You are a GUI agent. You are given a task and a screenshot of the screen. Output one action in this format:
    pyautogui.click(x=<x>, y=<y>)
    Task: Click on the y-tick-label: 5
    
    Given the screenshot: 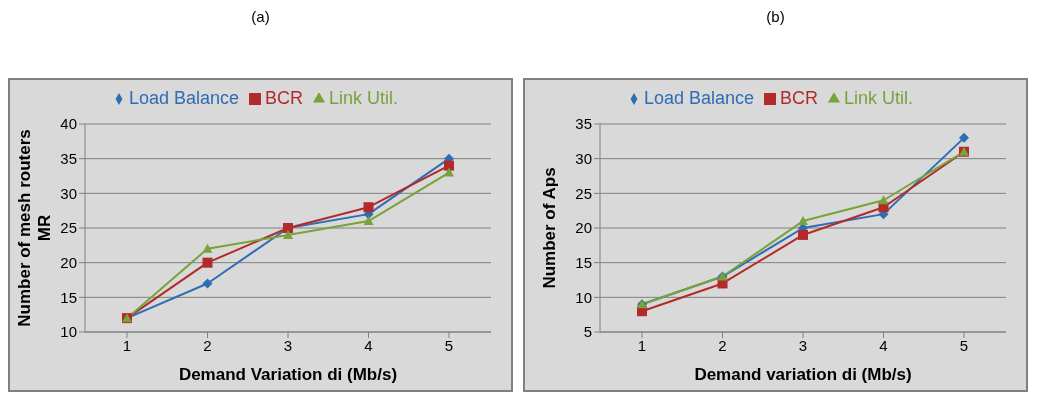 What is the action you would take?
    pyautogui.click(x=587, y=332)
    